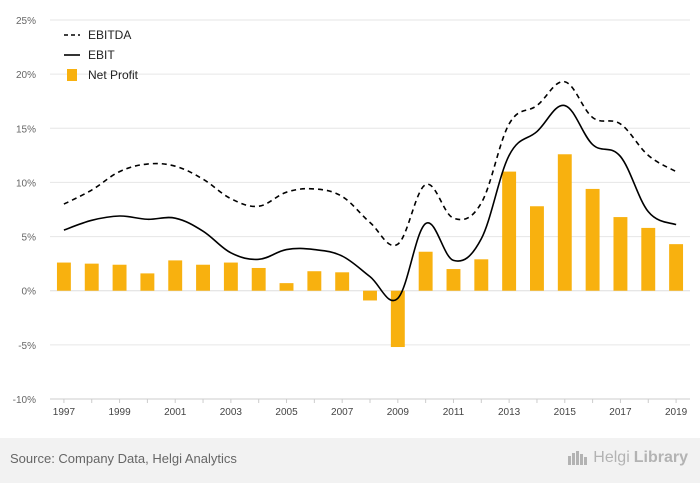 This screenshot has height=483, width=700. What do you see at coordinates (109, 35) in the screenshot?
I see `legend-label: EBITDA` at bounding box center [109, 35].